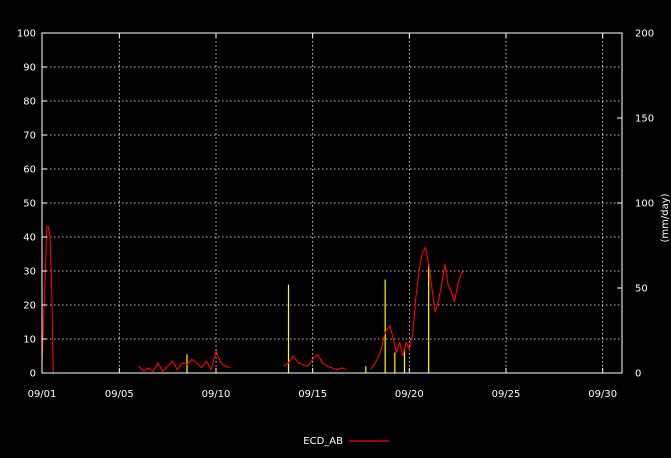  I want to click on x-tick-label-4: 09/20, so click(409, 394).